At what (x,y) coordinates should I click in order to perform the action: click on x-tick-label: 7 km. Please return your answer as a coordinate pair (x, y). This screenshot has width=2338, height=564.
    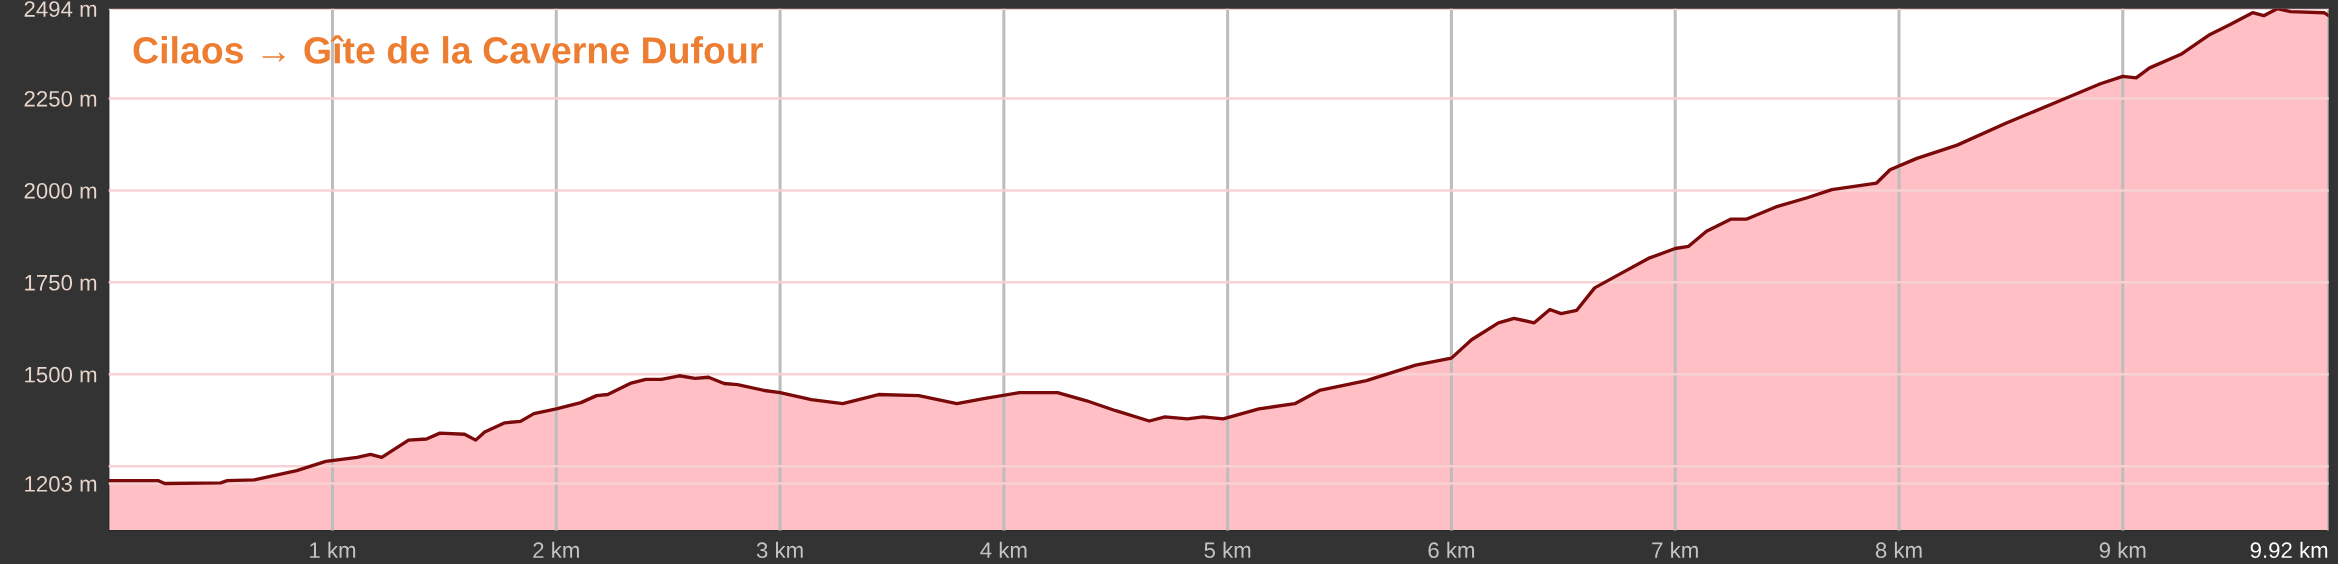
    Looking at the image, I should click on (1675, 549).